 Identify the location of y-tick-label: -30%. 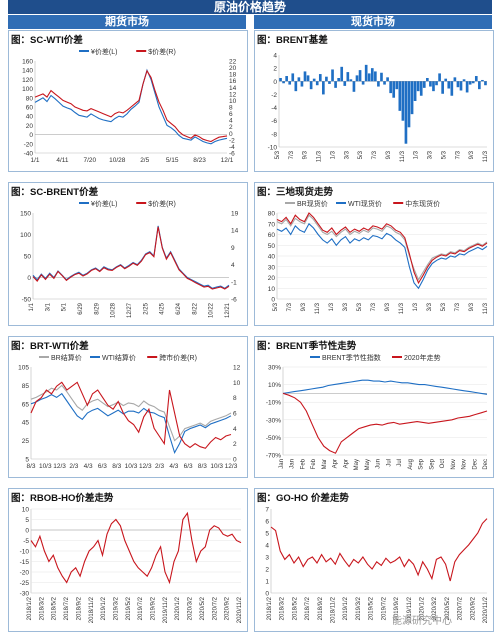
(273, 420).